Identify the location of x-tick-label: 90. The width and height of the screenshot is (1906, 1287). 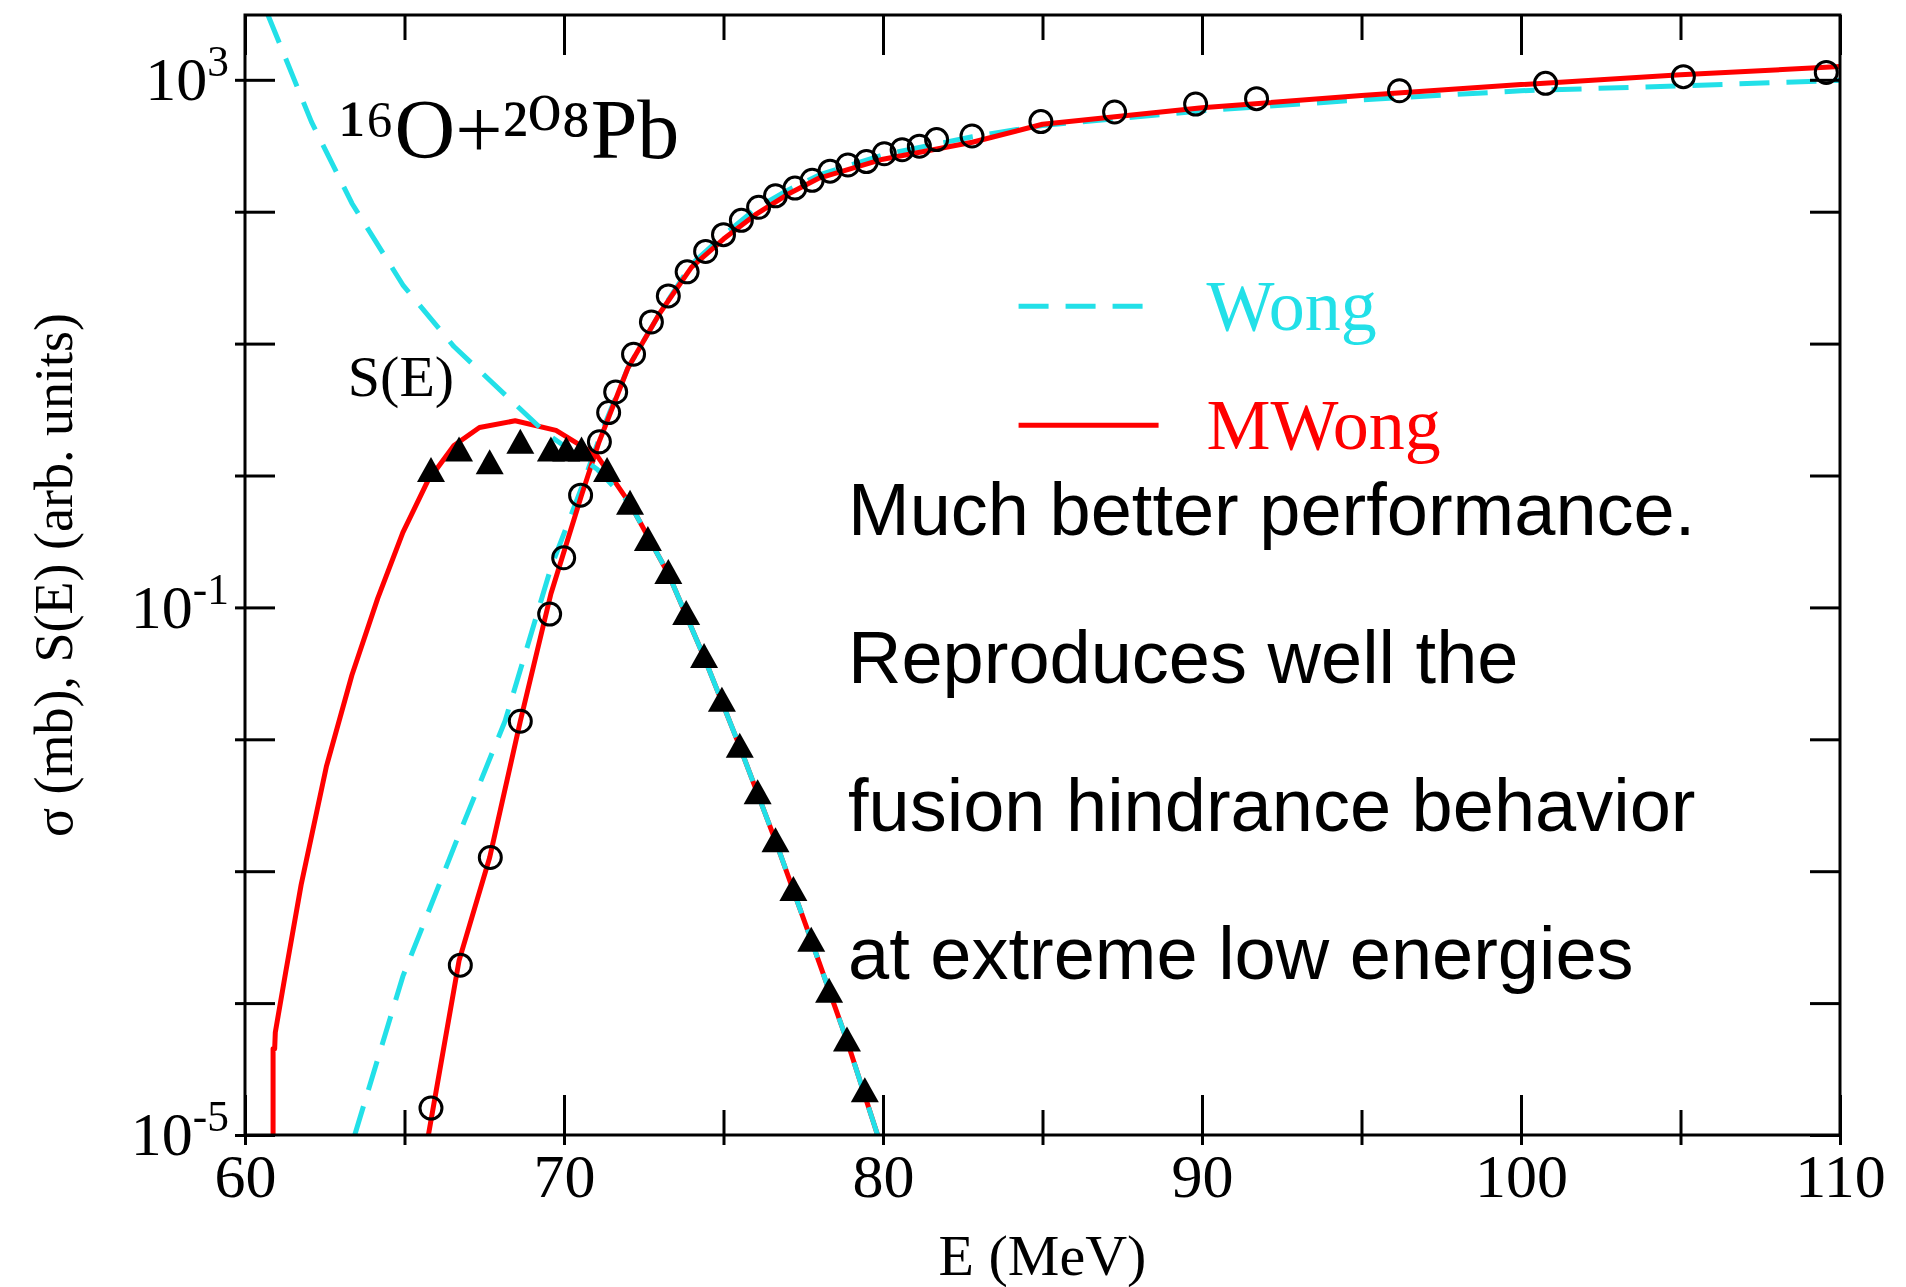
(1202, 1176).